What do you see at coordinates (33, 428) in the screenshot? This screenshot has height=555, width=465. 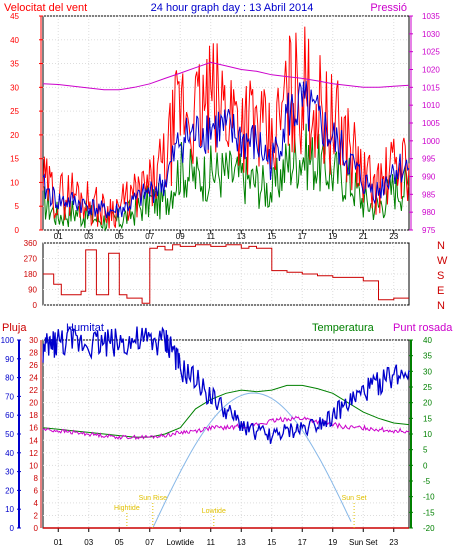 I see `rain-tick-label: 16` at bounding box center [33, 428].